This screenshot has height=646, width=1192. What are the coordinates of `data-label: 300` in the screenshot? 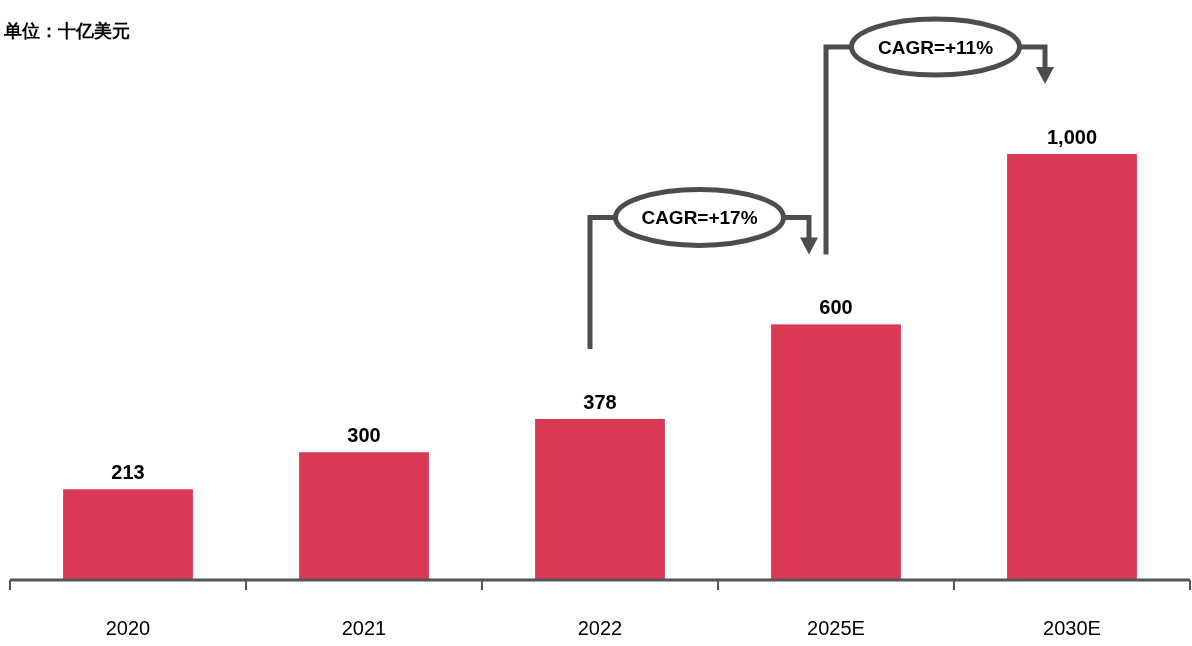 It's located at (364, 435).